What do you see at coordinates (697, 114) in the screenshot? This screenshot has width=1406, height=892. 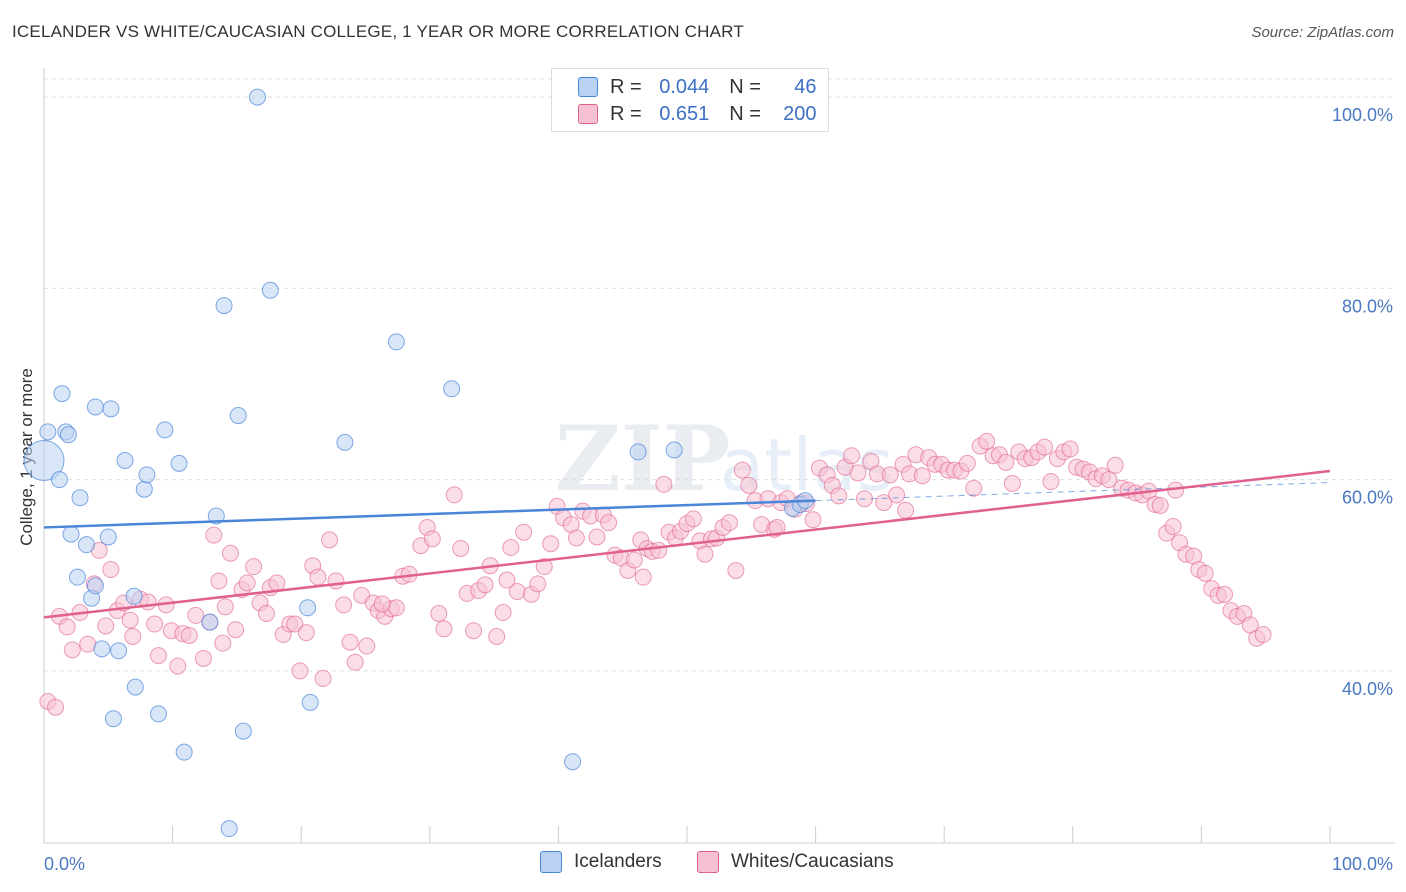 I see `legend-row-whites: R = 0.651 N = 200` at bounding box center [697, 114].